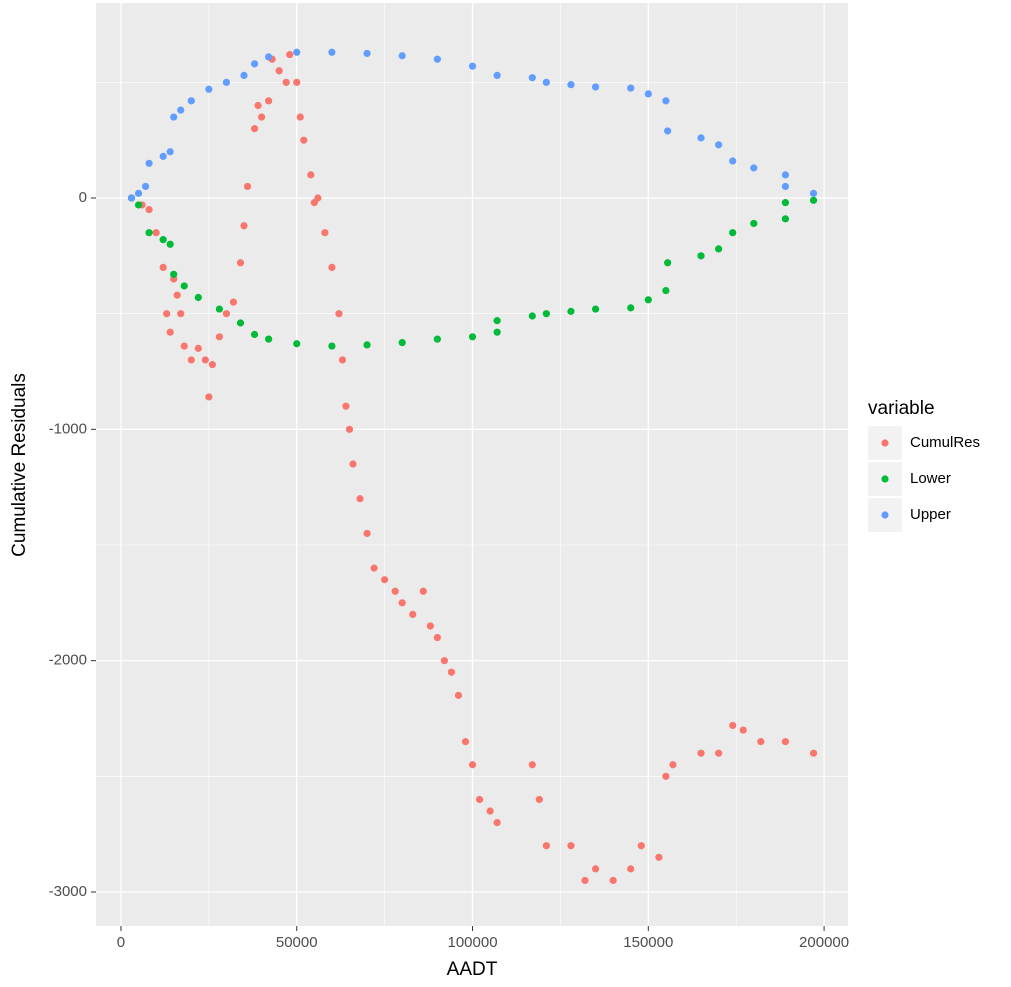 This screenshot has height=987, width=1011. I want to click on y-tick-label: 0, so click(83, 197).